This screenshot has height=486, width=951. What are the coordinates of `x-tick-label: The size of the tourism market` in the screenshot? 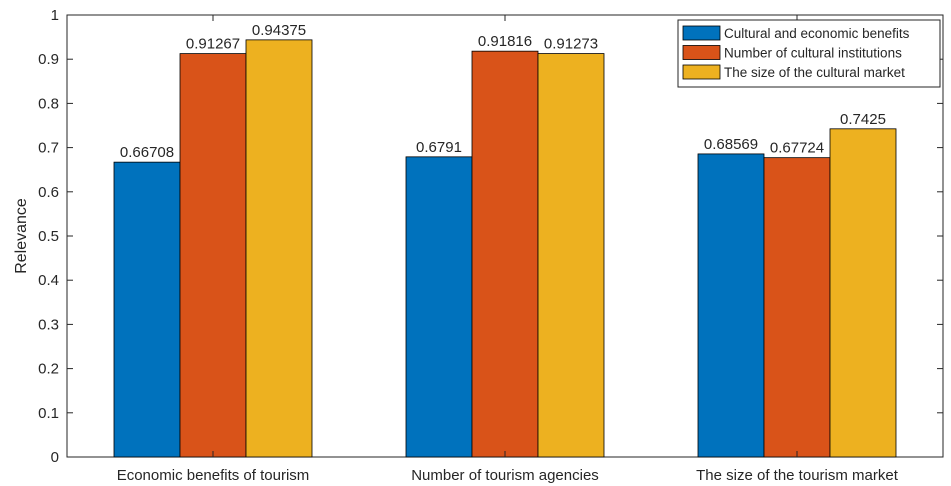 It's located at (797, 475).